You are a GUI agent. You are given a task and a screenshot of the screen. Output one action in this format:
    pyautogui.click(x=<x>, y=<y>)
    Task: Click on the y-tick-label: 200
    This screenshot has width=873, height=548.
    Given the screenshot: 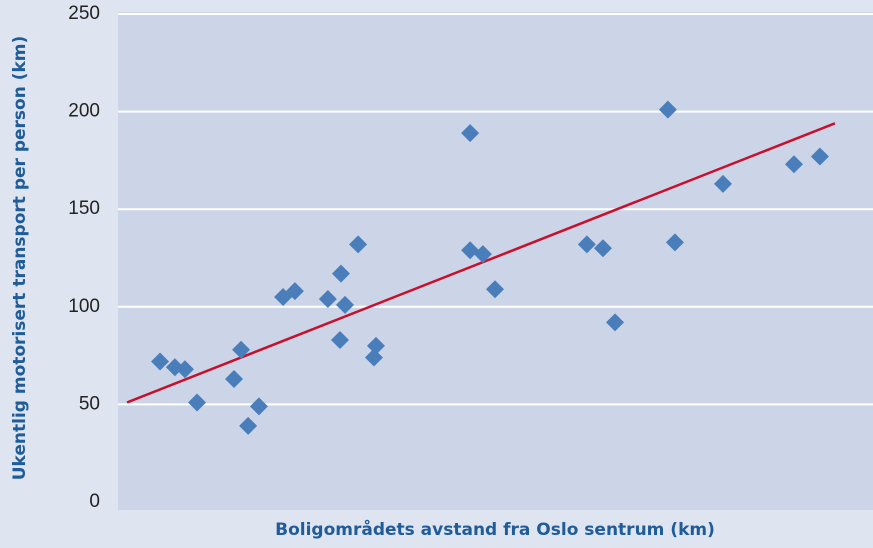 What is the action you would take?
    pyautogui.click(x=84, y=111)
    